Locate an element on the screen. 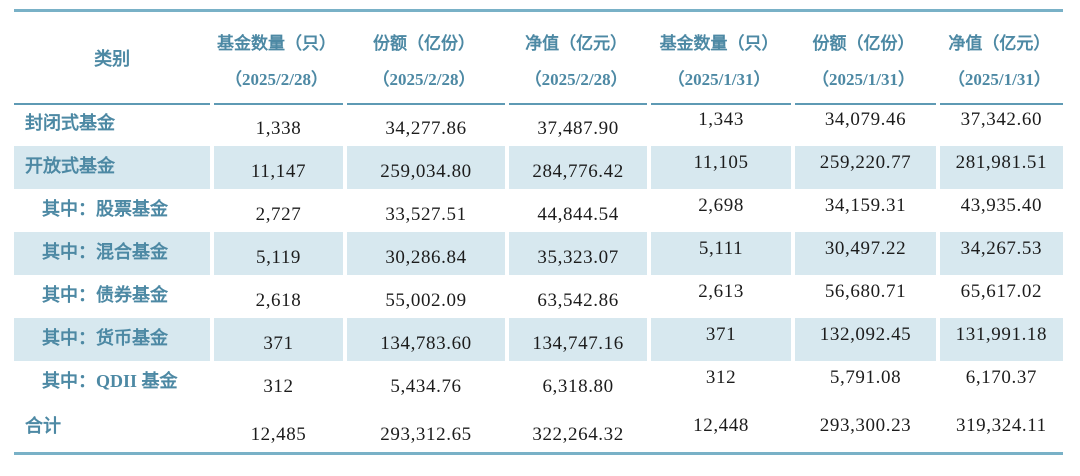 The height and width of the screenshot is (476, 1080). category-cell: 其中：债券基金 is located at coordinates (105, 294).